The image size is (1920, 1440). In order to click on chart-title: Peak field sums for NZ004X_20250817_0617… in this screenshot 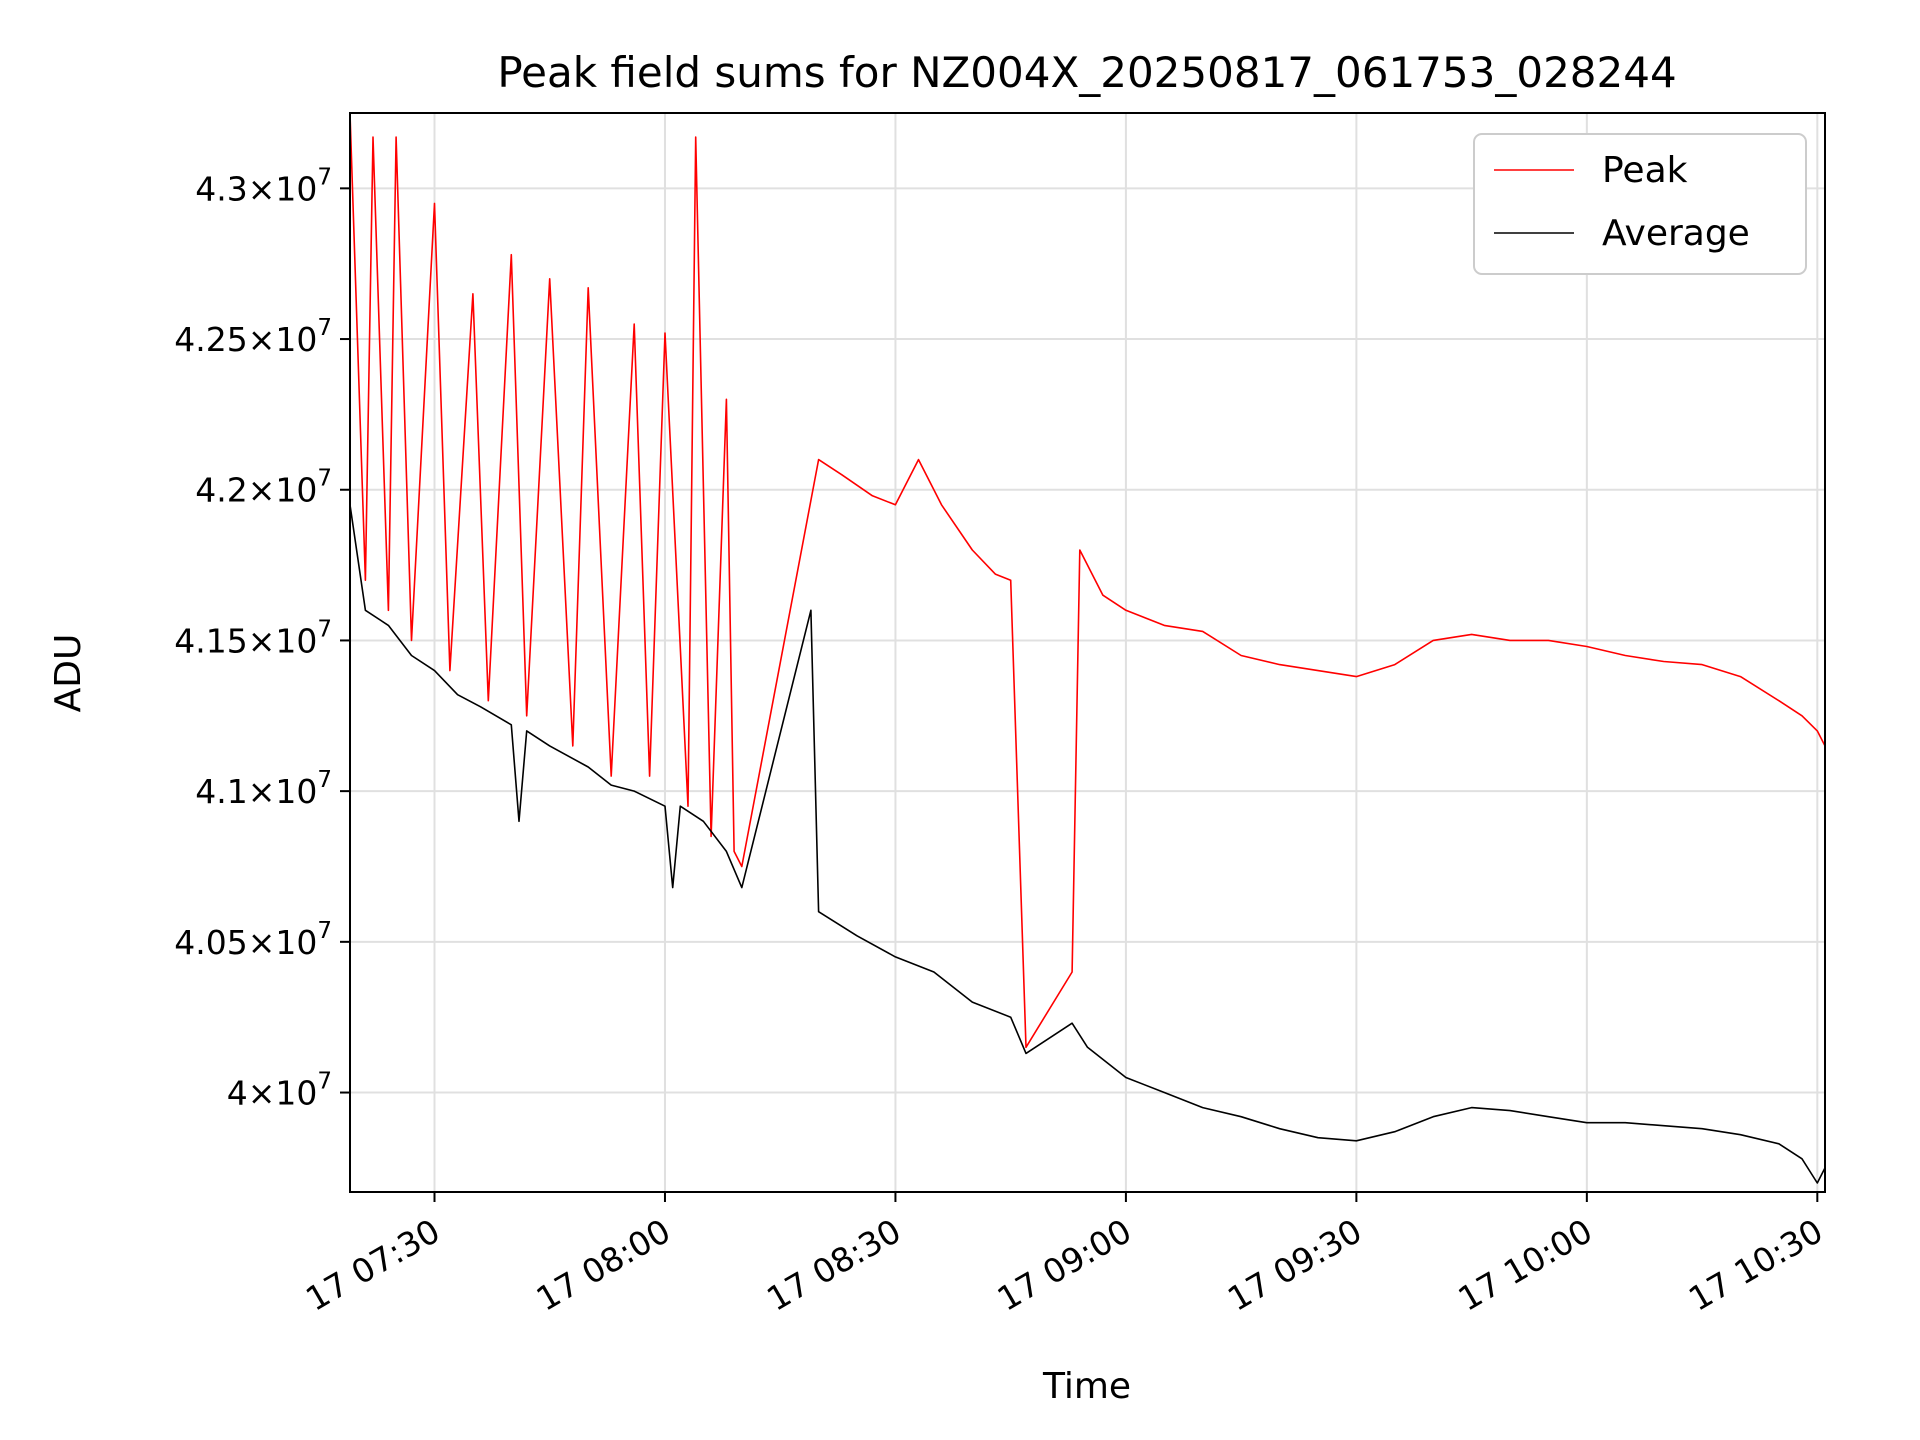, I will do `click(1086, 72)`.